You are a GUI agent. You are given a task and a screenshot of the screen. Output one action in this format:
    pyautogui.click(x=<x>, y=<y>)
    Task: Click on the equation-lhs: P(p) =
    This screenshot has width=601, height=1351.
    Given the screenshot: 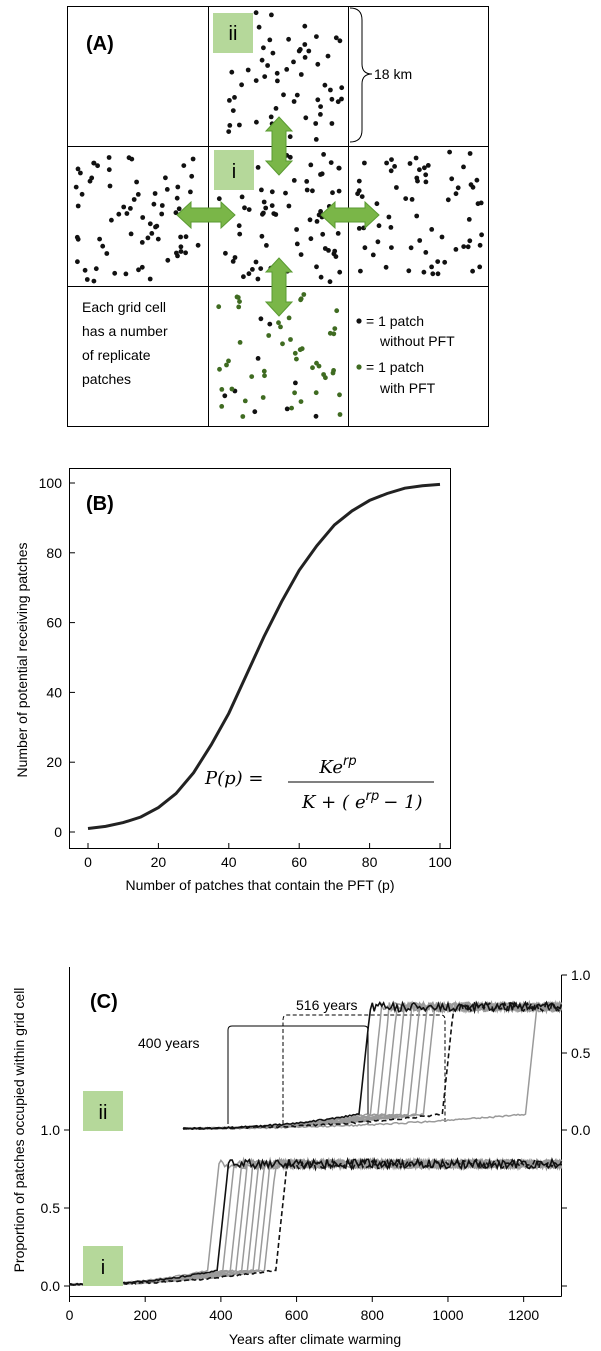 What is the action you would take?
    pyautogui.click(x=233, y=778)
    